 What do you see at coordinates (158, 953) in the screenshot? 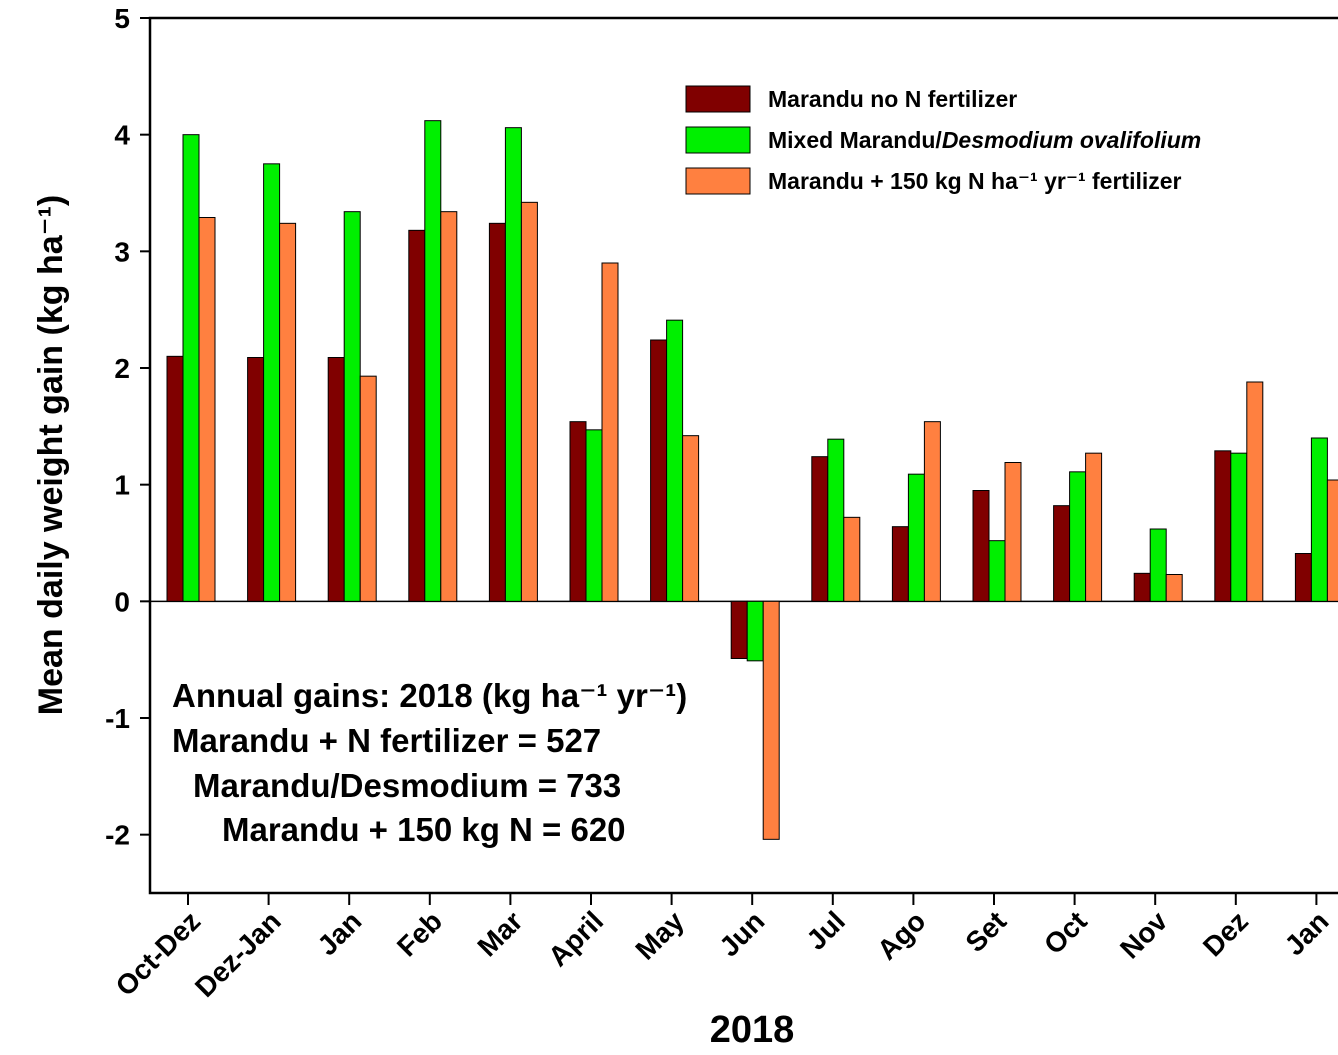
I see `x-tick-label: Oct-Dez` at bounding box center [158, 953].